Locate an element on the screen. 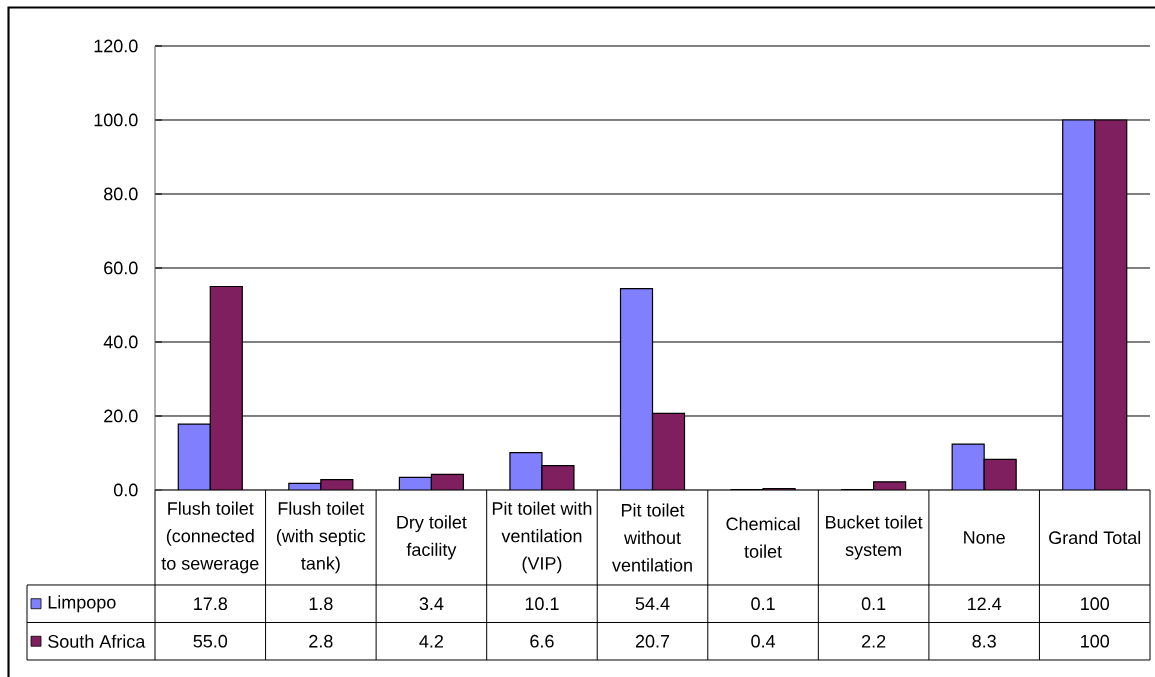 The image size is (1155, 677). data-label: 4.2 is located at coordinates (431, 641).